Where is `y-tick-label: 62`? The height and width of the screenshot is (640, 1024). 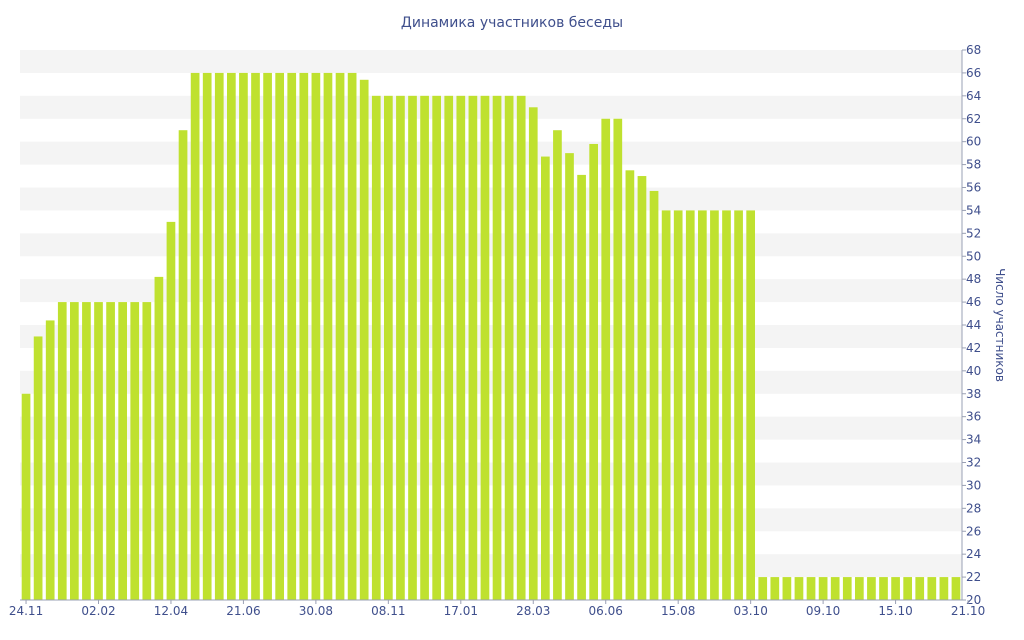 y-tick-label: 62 is located at coordinates (973, 119).